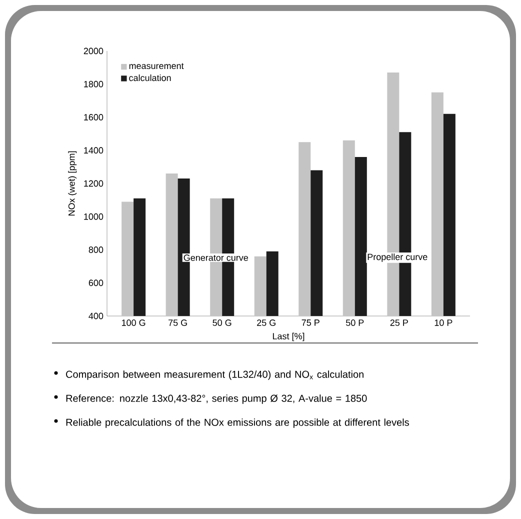 This screenshot has width=521, height=519. I want to click on legend-label: calculation, so click(150, 78).